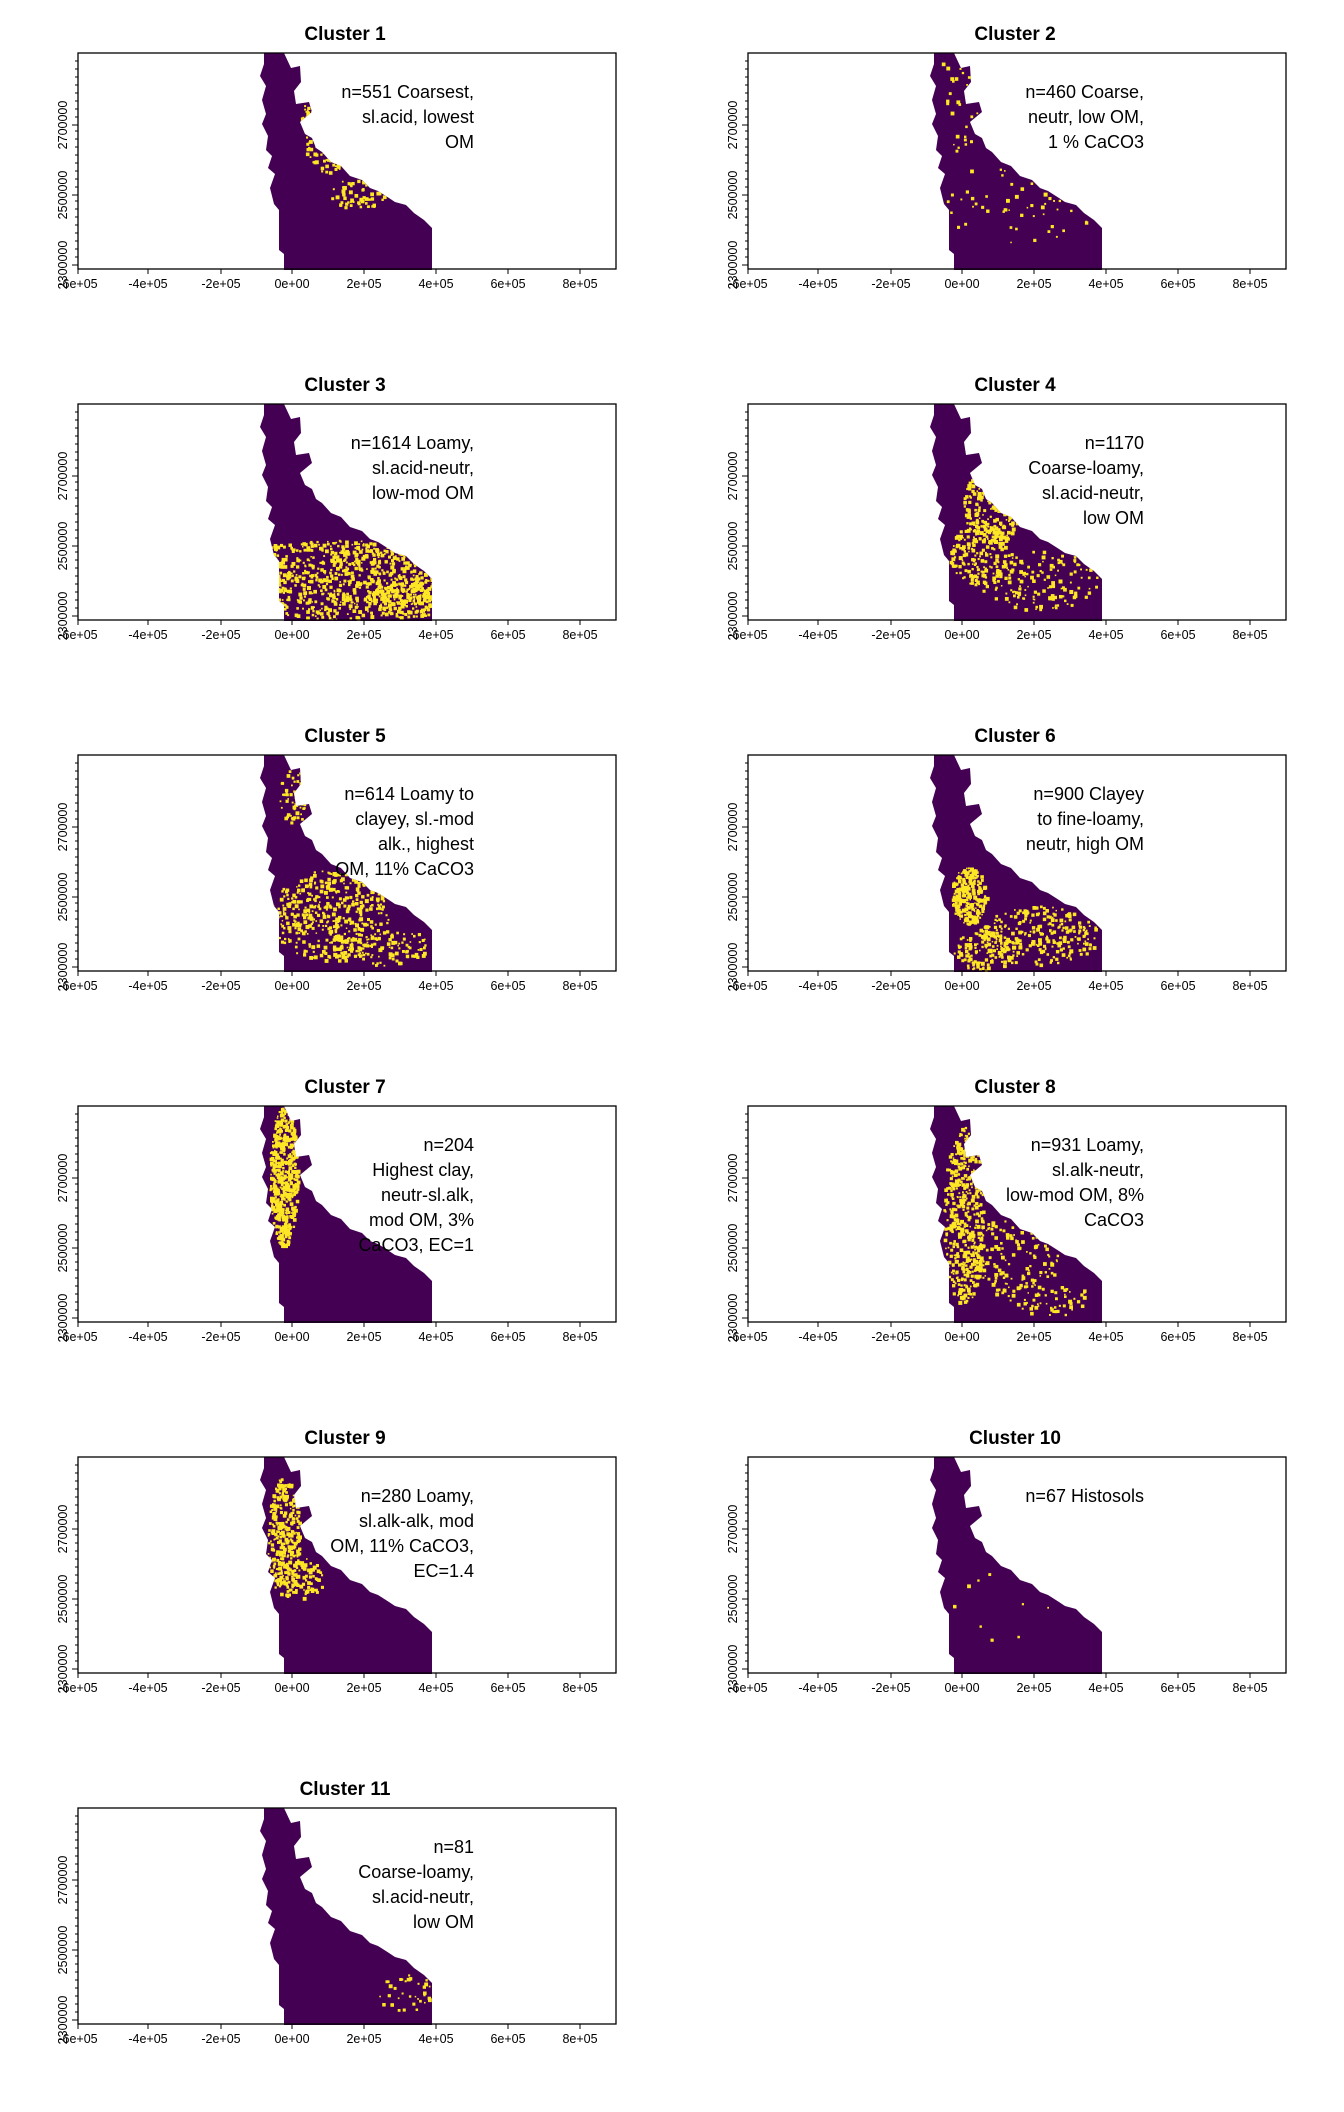 This screenshot has width=1344, height=2112. I want to click on x-tick-label: -2e+05, so click(220, 1337).